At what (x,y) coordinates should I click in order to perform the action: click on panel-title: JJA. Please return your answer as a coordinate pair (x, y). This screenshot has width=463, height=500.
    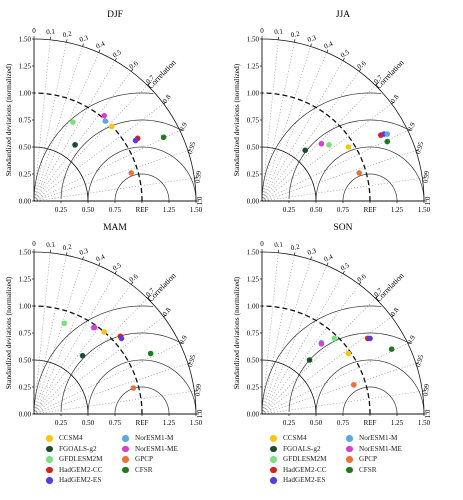
    Looking at the image, I should click on (343, 15).